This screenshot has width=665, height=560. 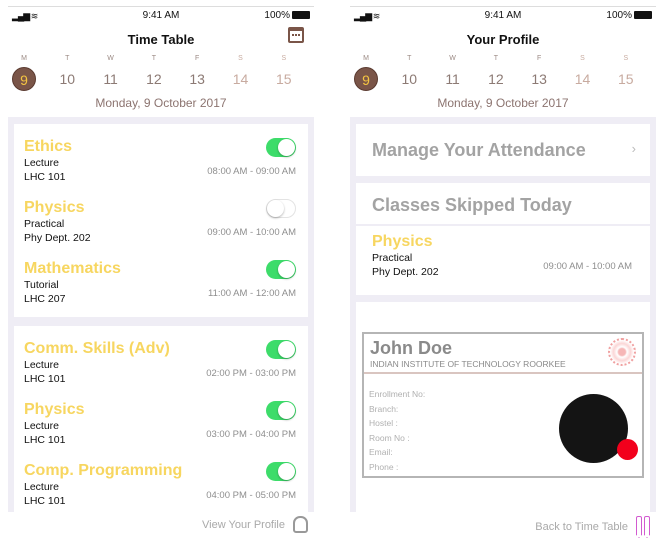 What do you see at coordinates (251, 434) in the screenshot?
I see `class-time: 03:00 PM - 04:00 PM` at bounding box center [251, 434].